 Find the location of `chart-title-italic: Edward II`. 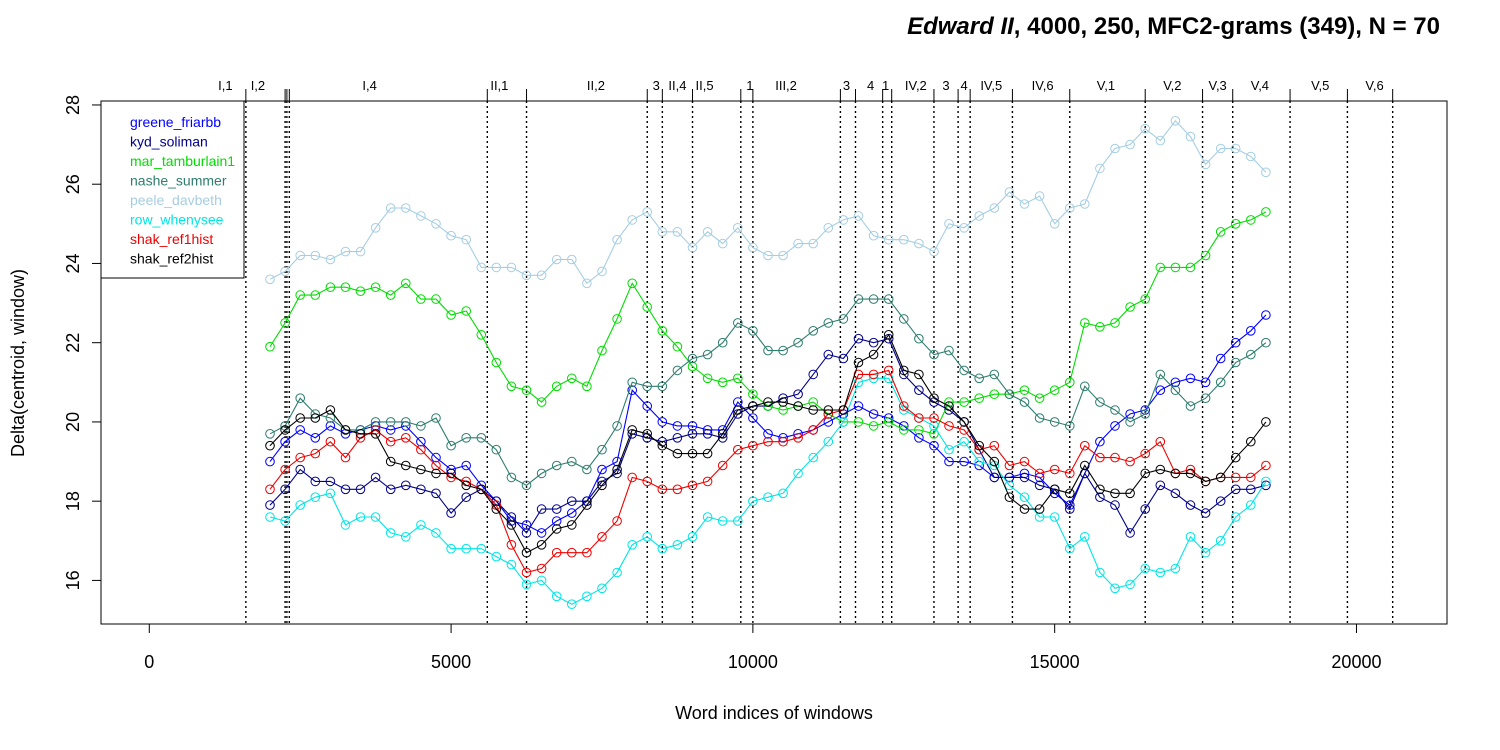

chart-title-italic: Edward II is located at coordinates (961, 26).